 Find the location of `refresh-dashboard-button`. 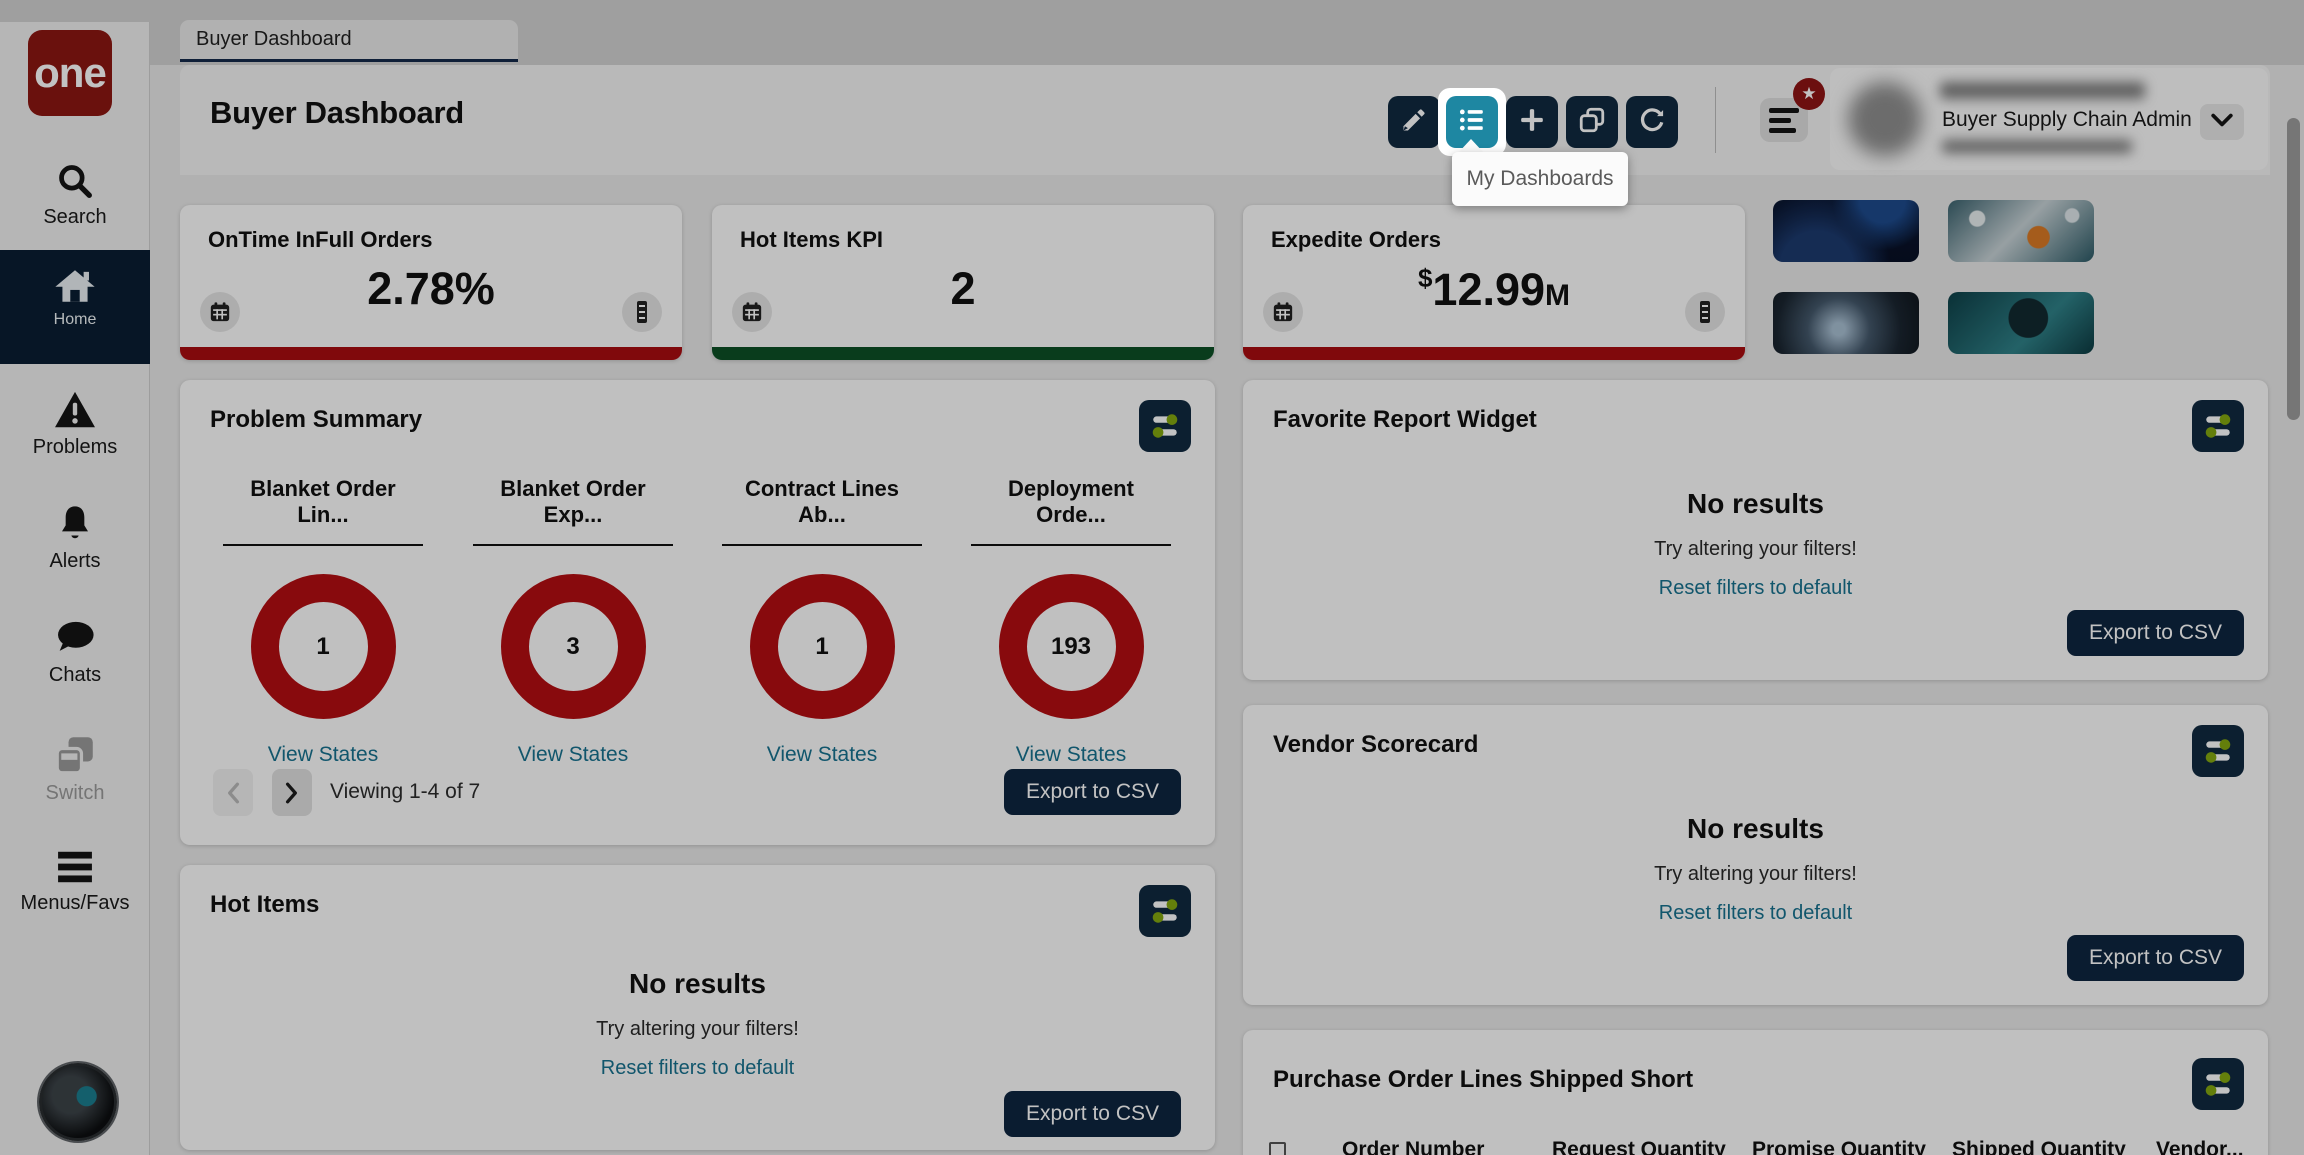

refresh-dashboard-button is located at coordinates (1652, 122).